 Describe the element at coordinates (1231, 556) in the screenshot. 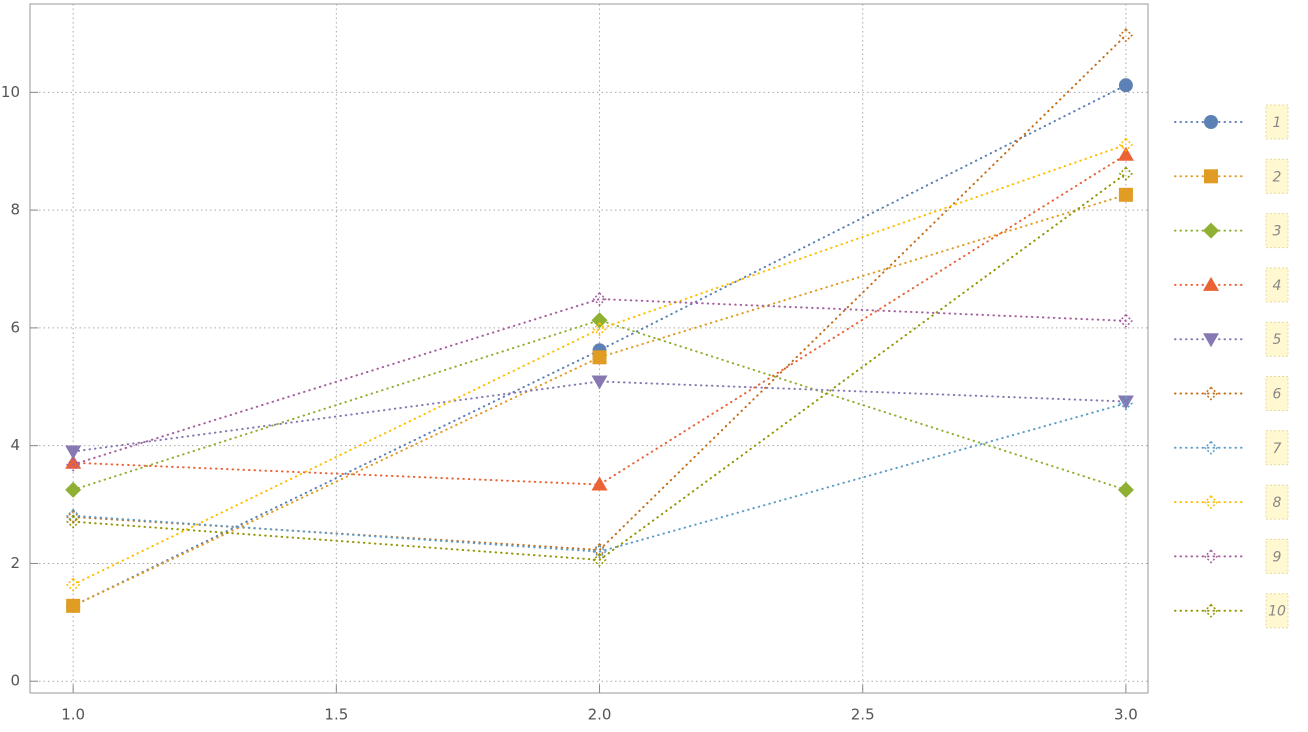

I see `legend-item: 9` at that location.